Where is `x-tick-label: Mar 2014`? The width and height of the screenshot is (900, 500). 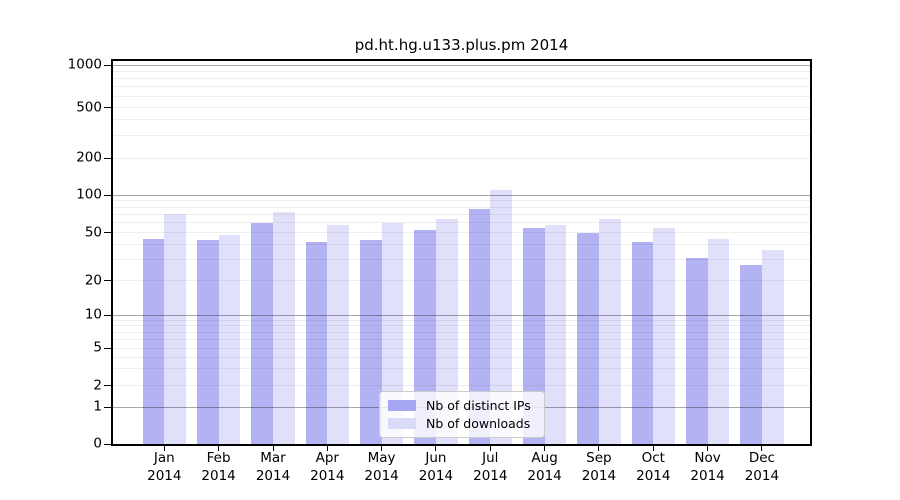
x-tick-label: Mar 2014 is located at coordinates (273, 467).